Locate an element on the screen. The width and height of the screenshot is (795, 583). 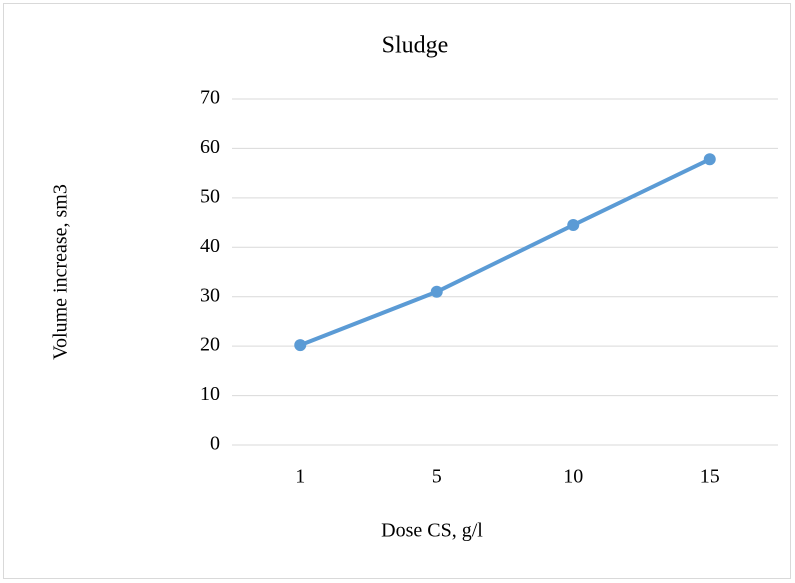
x-tick-label: 5 is located at coordinates (437, 477).